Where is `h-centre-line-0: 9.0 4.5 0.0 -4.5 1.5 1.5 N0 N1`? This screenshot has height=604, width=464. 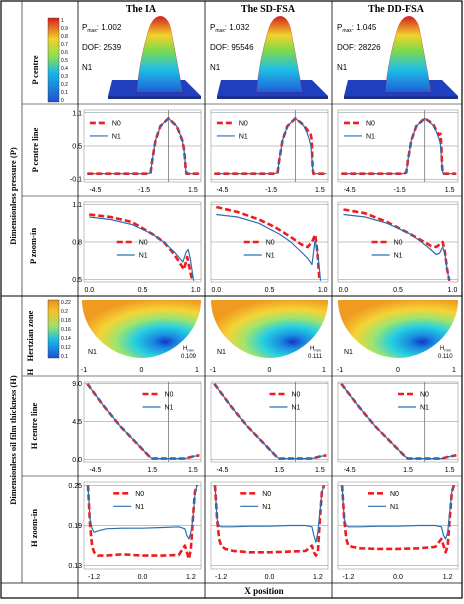 h-centre-line-0: 9.0 4.5 0.0 -4.5 1.5 1.5 N0 N1 is located at coordinates (137, 427).